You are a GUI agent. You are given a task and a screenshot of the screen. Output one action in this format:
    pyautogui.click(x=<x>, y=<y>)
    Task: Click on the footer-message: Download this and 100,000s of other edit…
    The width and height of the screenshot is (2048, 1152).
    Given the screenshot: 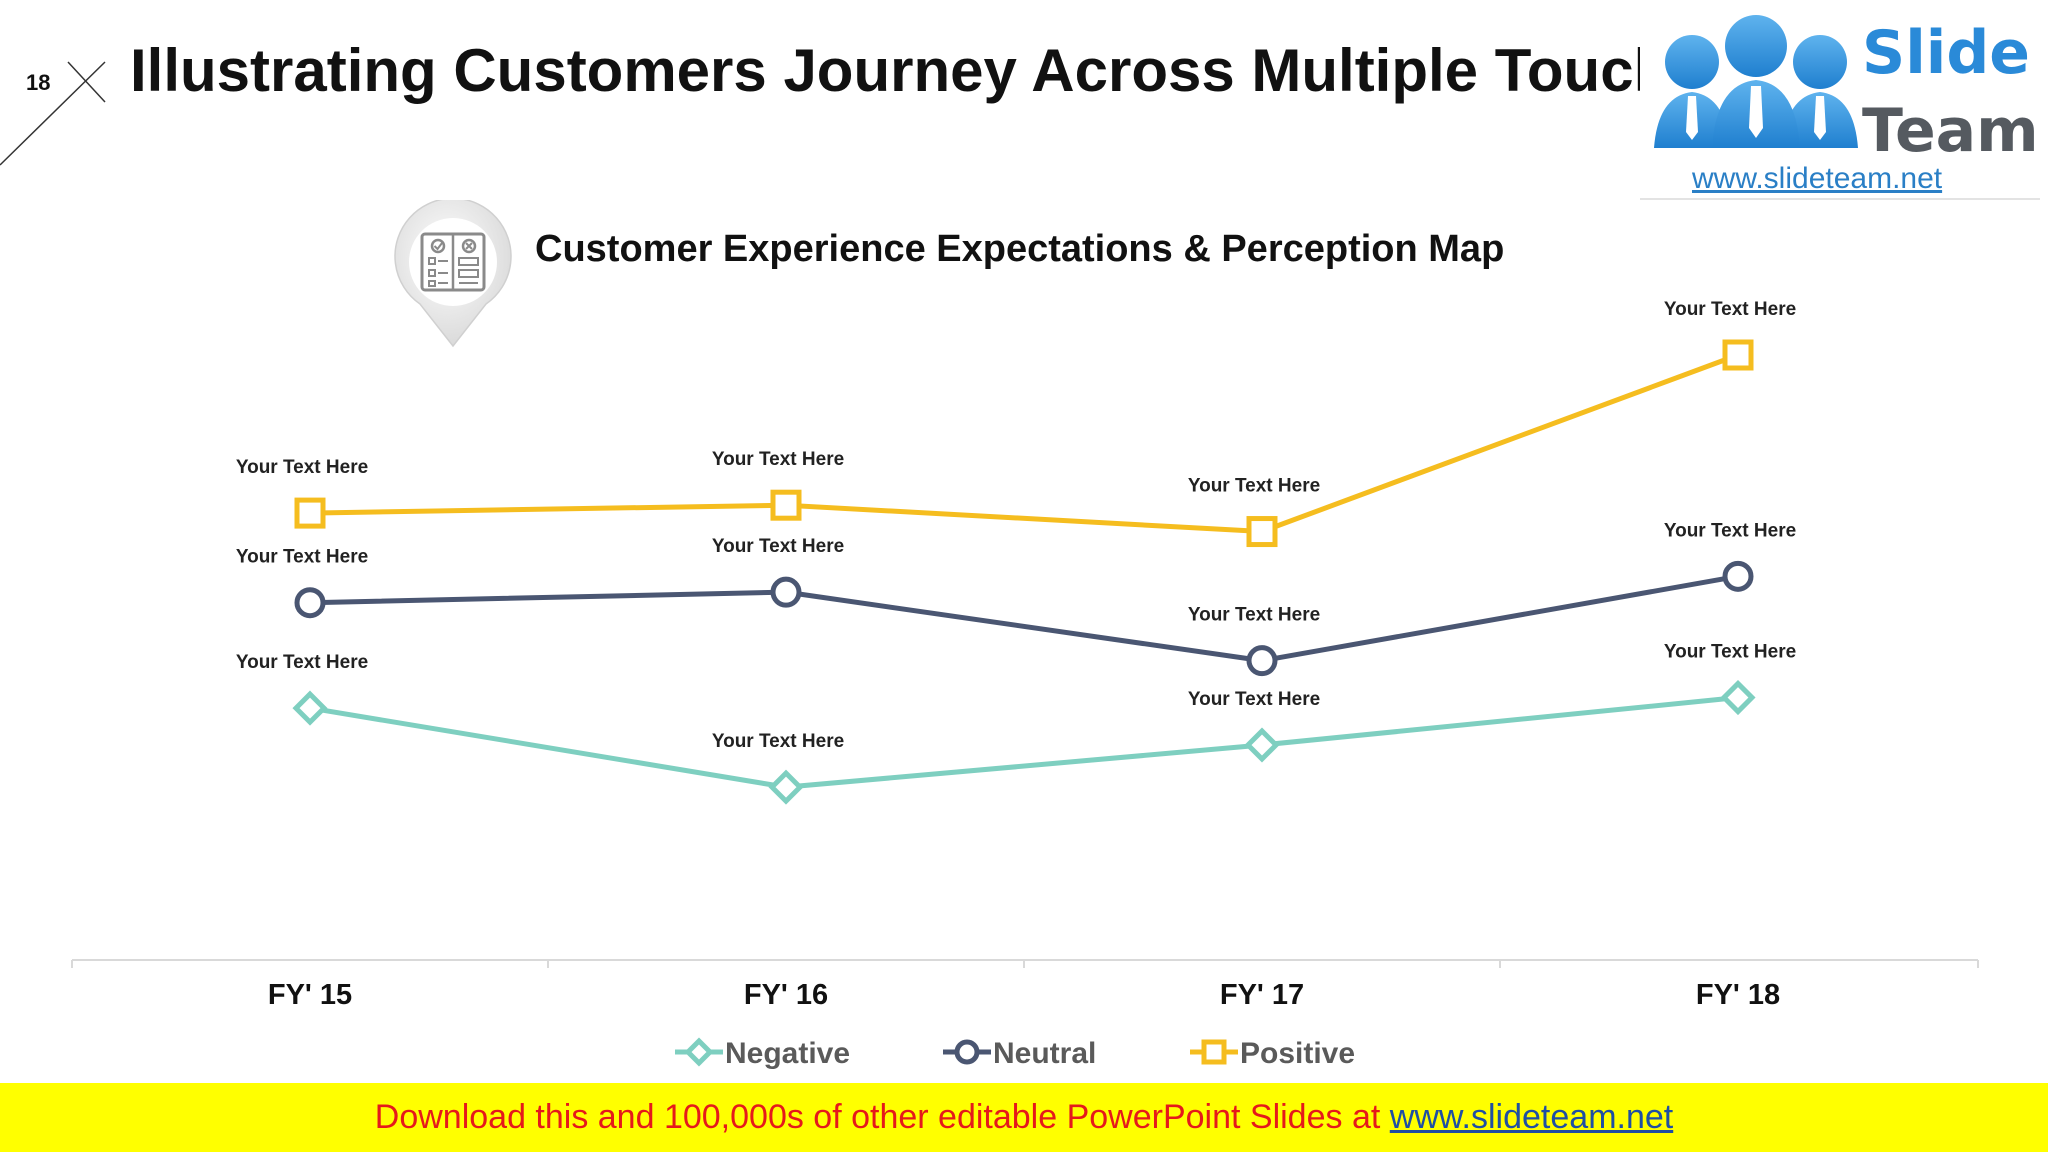 What is the action you would take?
    pyautogui.click(x=882, y=1117)
    